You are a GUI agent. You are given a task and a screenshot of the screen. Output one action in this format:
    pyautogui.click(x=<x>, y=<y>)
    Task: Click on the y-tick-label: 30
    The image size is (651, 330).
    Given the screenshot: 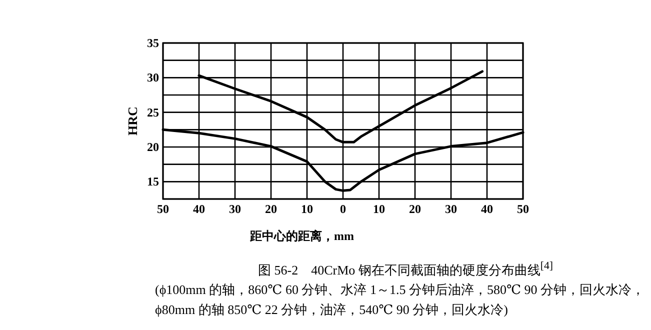 What is the action you would take?
    pyautogui.click(x=153, y=77)
    